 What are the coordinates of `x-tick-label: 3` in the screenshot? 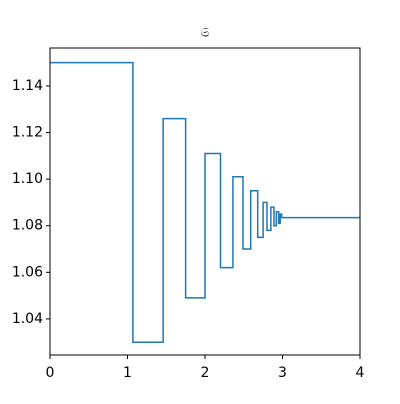 It's located at (282, 373).